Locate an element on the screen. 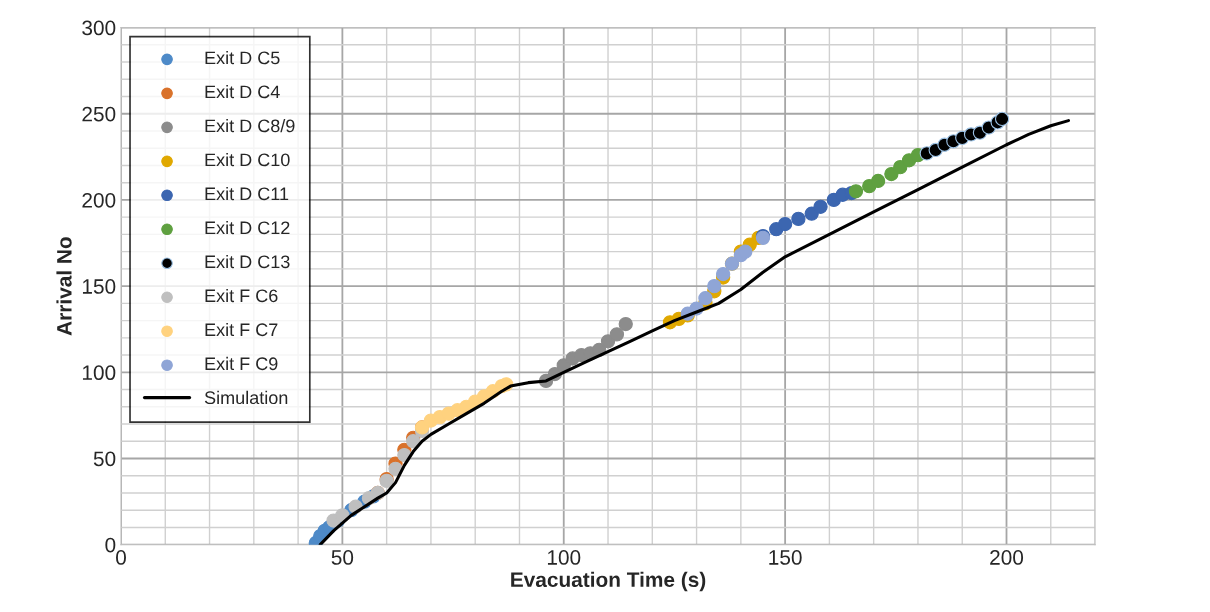 This screenshot has height=612, width=1210. y-tick-label: 300 is located at coordinates (99, 28).